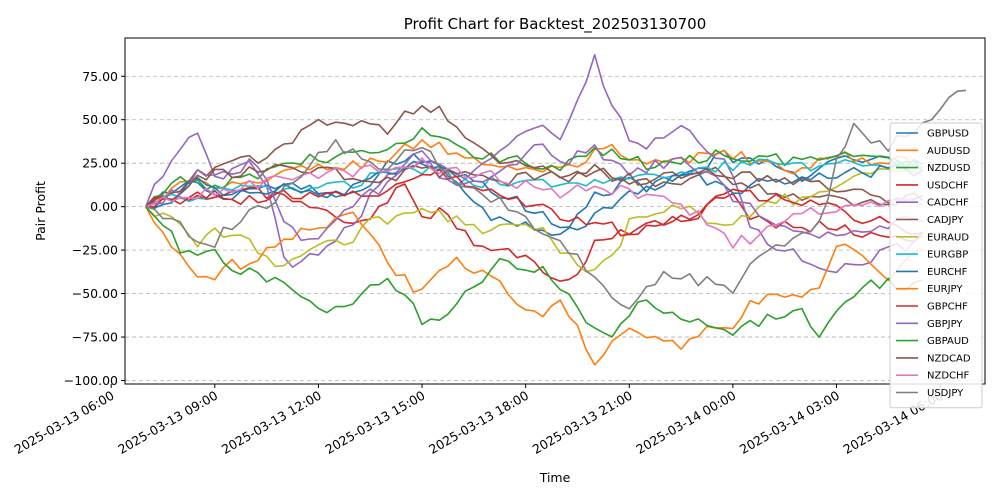 This screenshot has height=500, width=1000. I want to click on series-line-gbpchf, so click(534, 202).